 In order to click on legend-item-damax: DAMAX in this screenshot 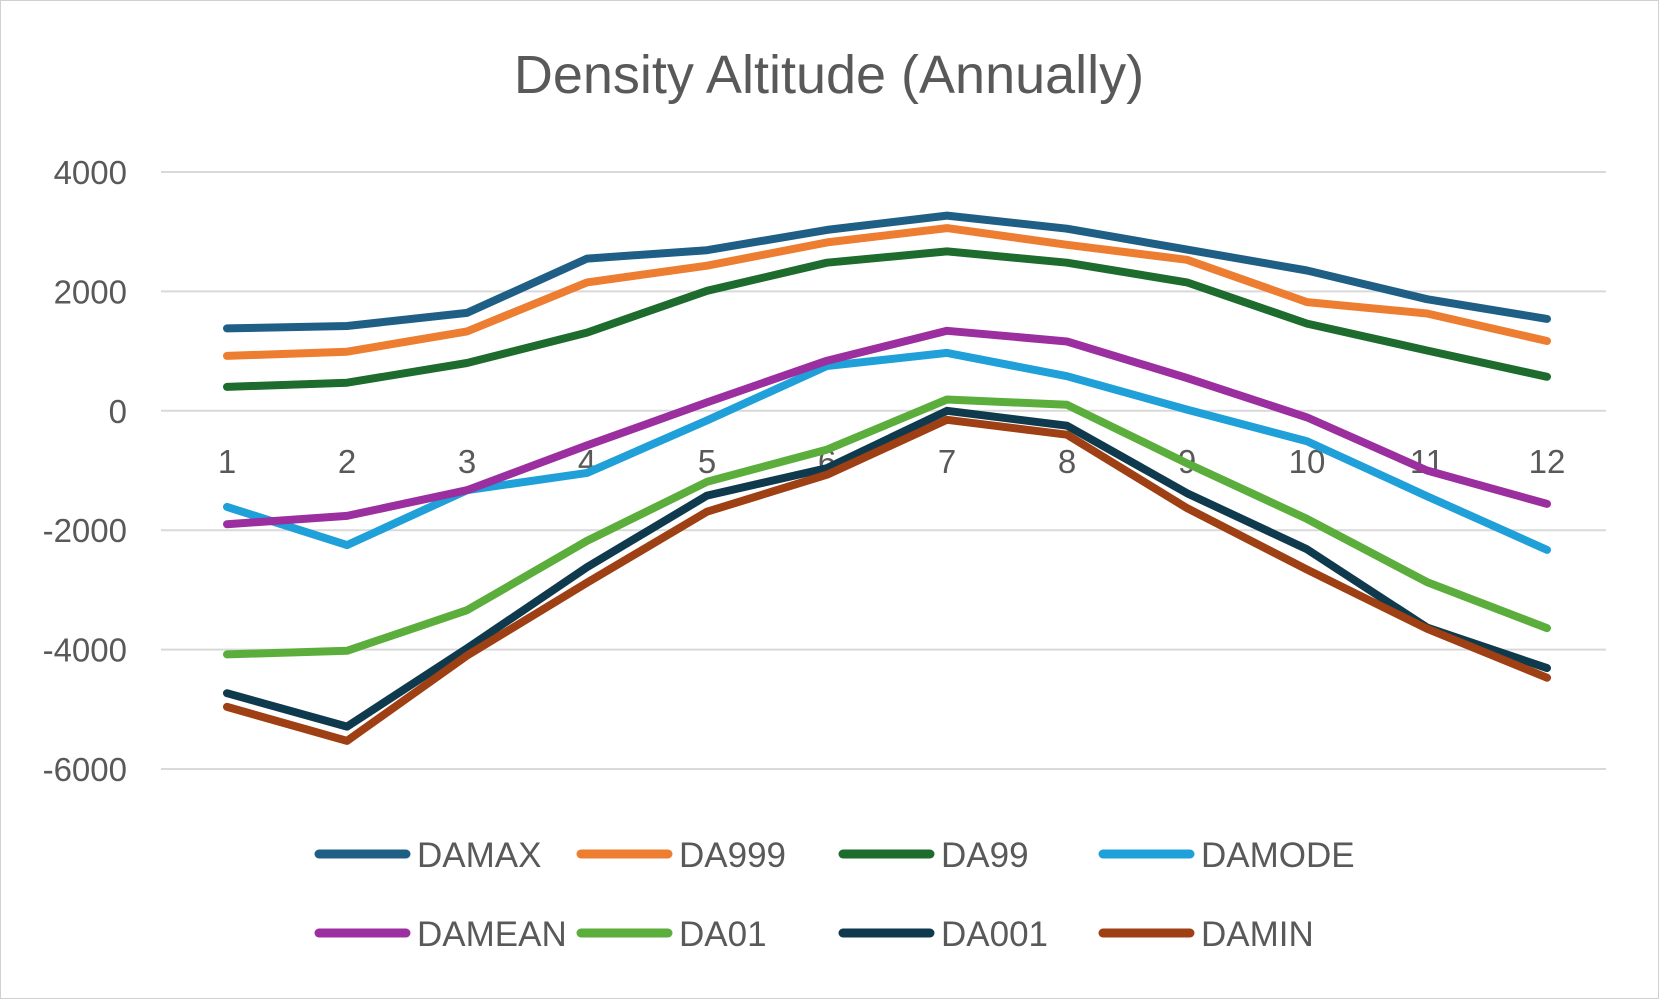, I will do `click(427, 855)`.